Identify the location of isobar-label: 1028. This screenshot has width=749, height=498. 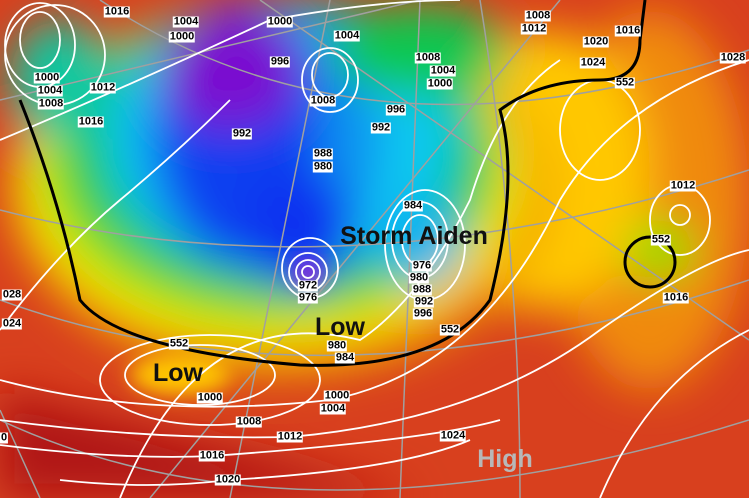
(733, 57).